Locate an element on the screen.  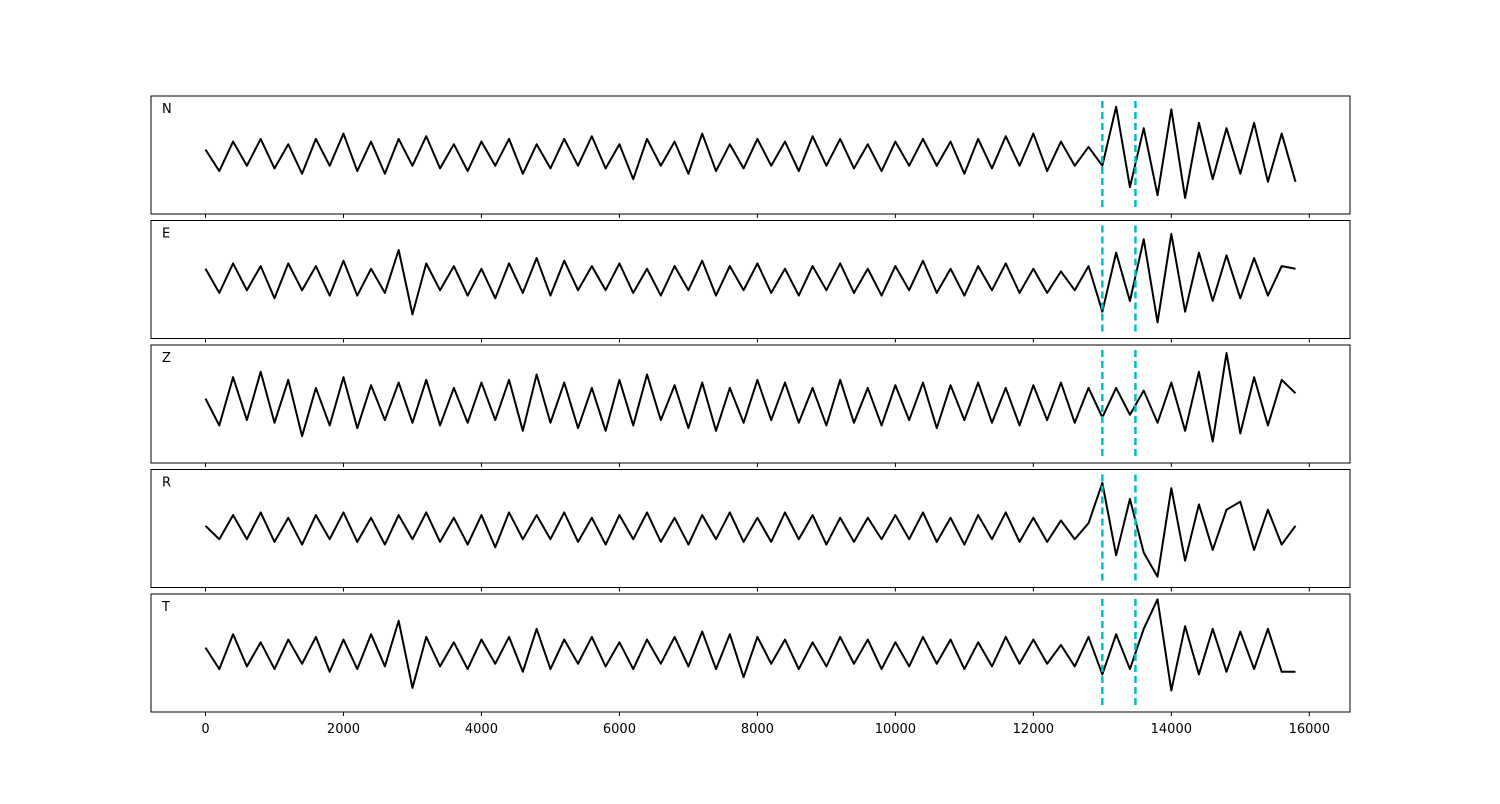
panel-label: N is located at coordinates (167, 109).